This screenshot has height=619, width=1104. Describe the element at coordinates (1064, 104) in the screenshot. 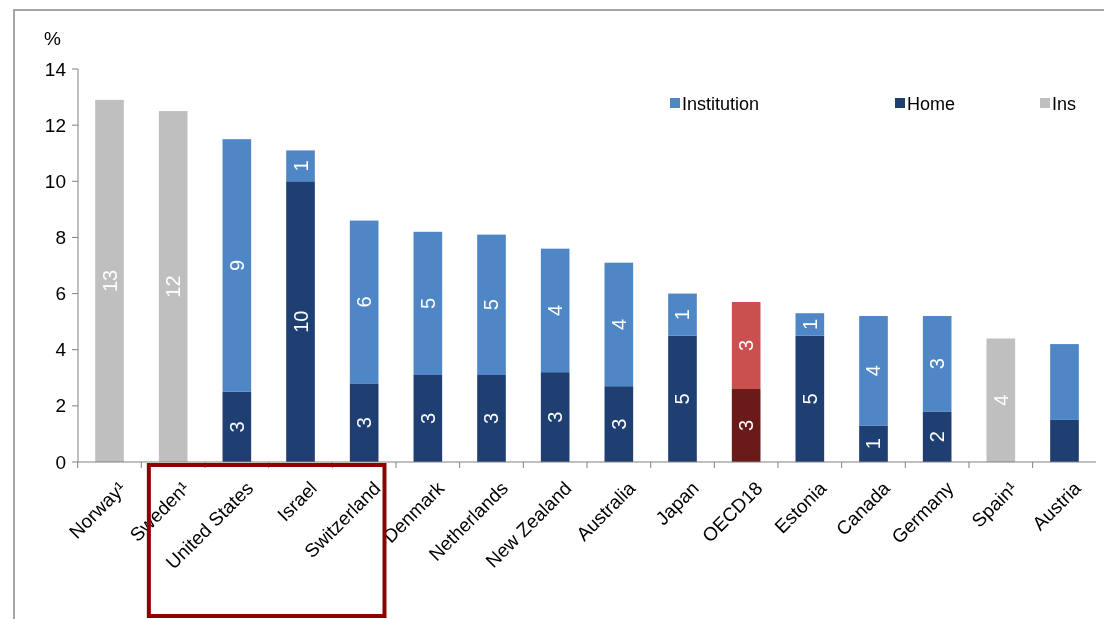

I see `legend-label: Ins` at that location.